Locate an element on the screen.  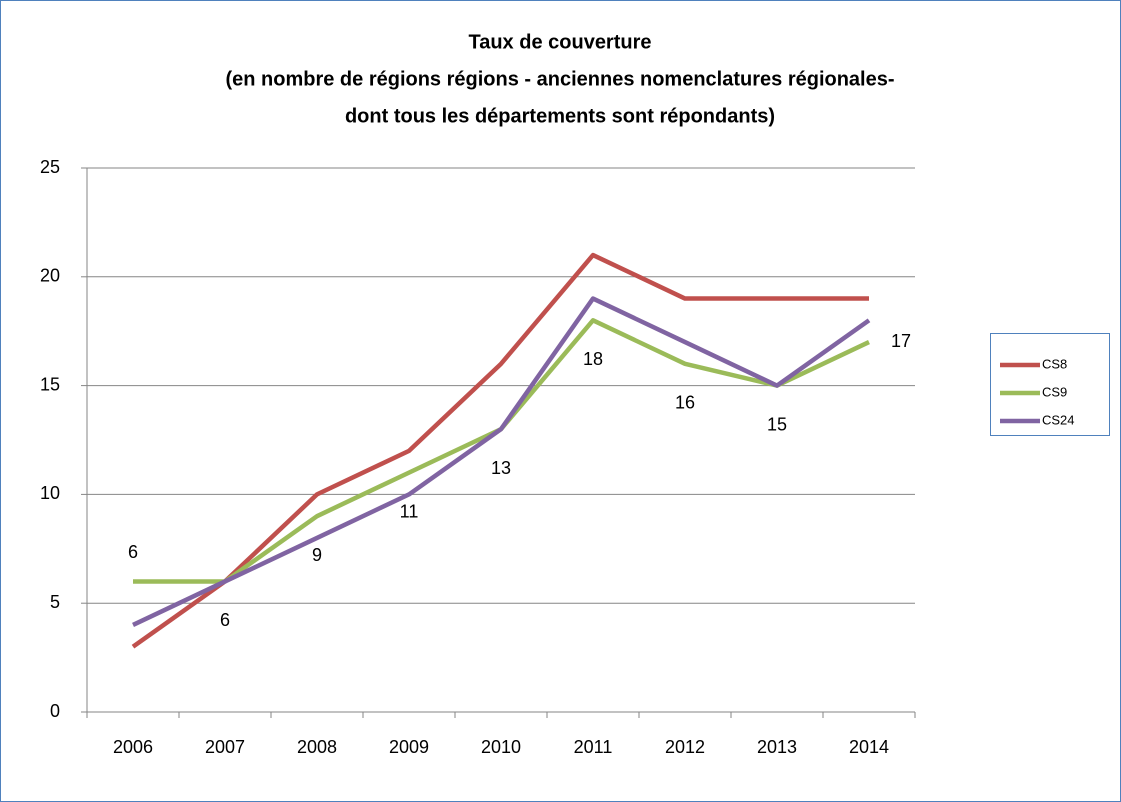
y-tick-label: 5 is located at coordinates (55, 602).